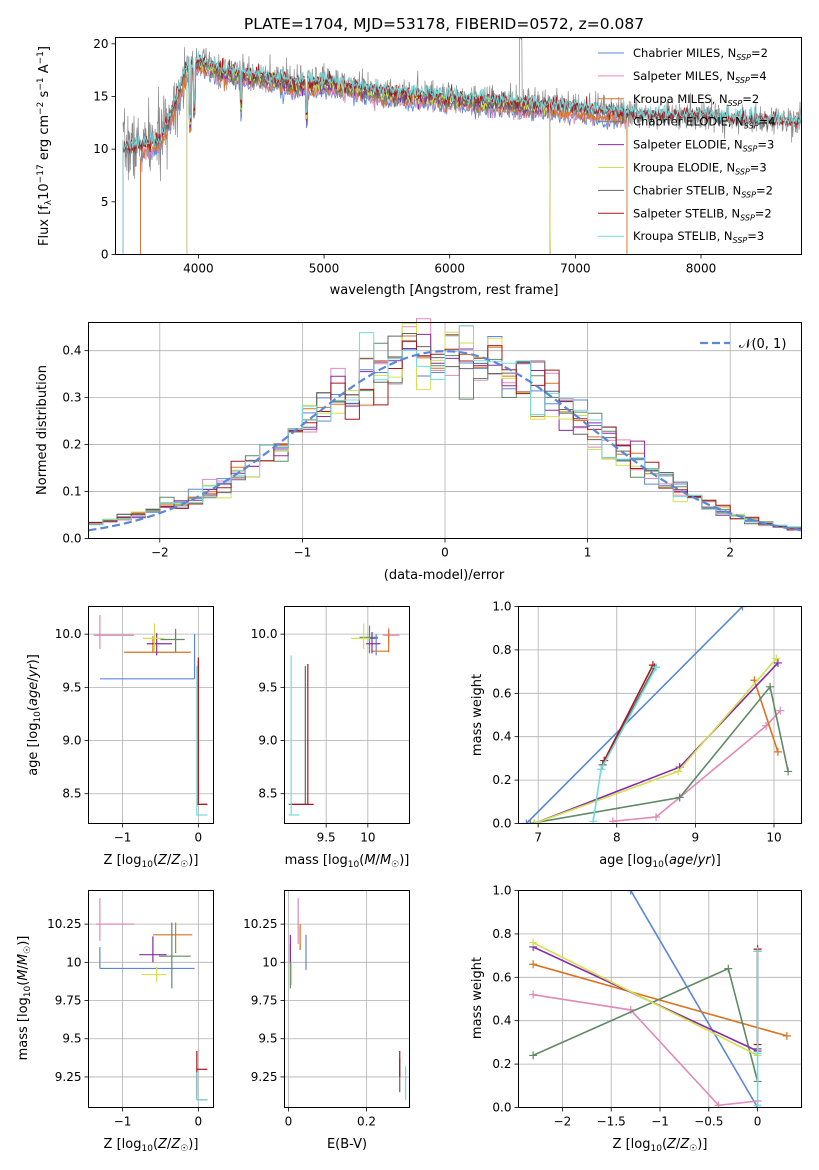  I want to click on normal-curve, so click(445, 441).